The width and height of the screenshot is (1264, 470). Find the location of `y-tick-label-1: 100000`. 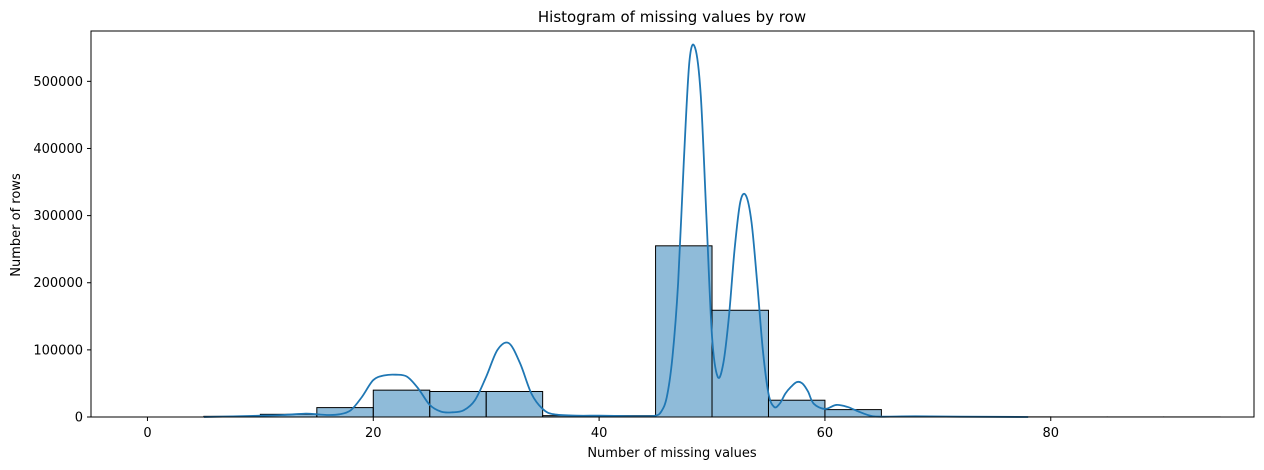

y-tick-label-1: 100000 is located at coordinates (58, 350).